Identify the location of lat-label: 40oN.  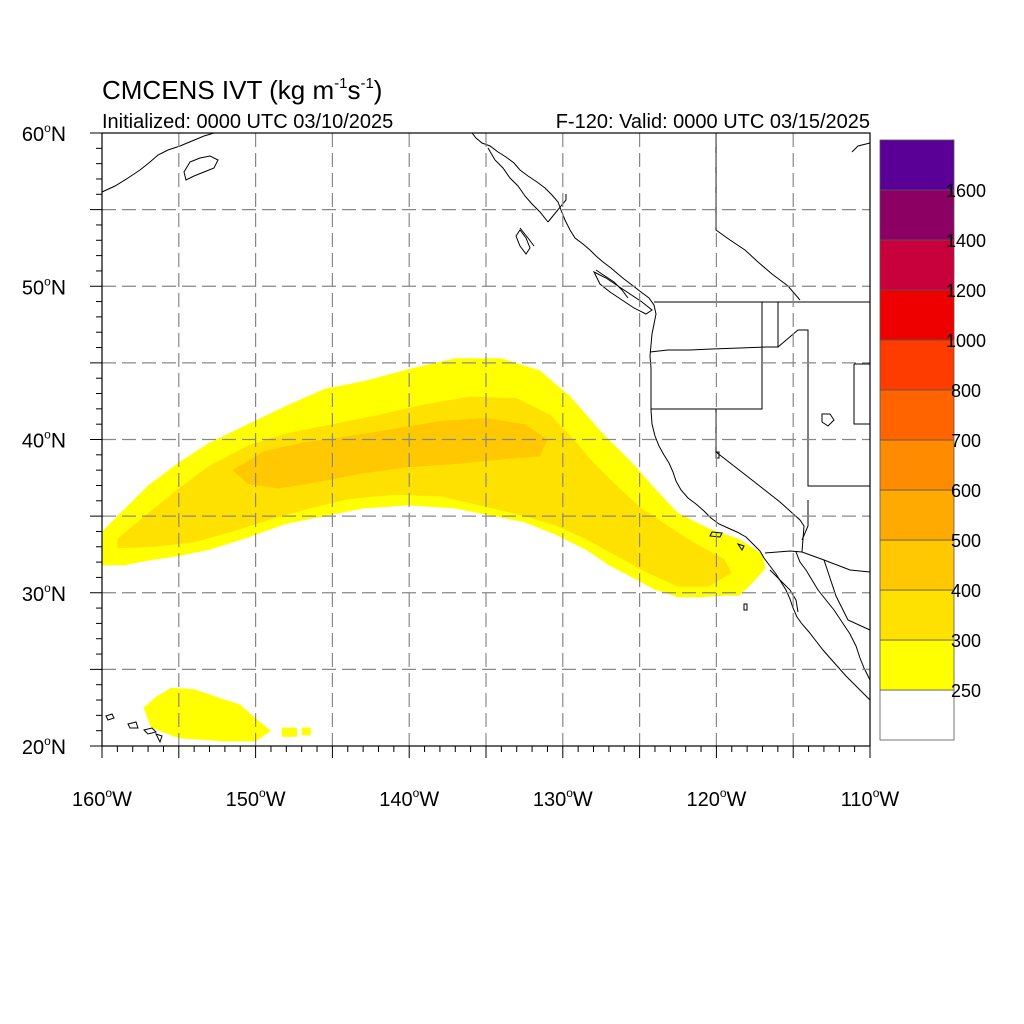
(44, 440).